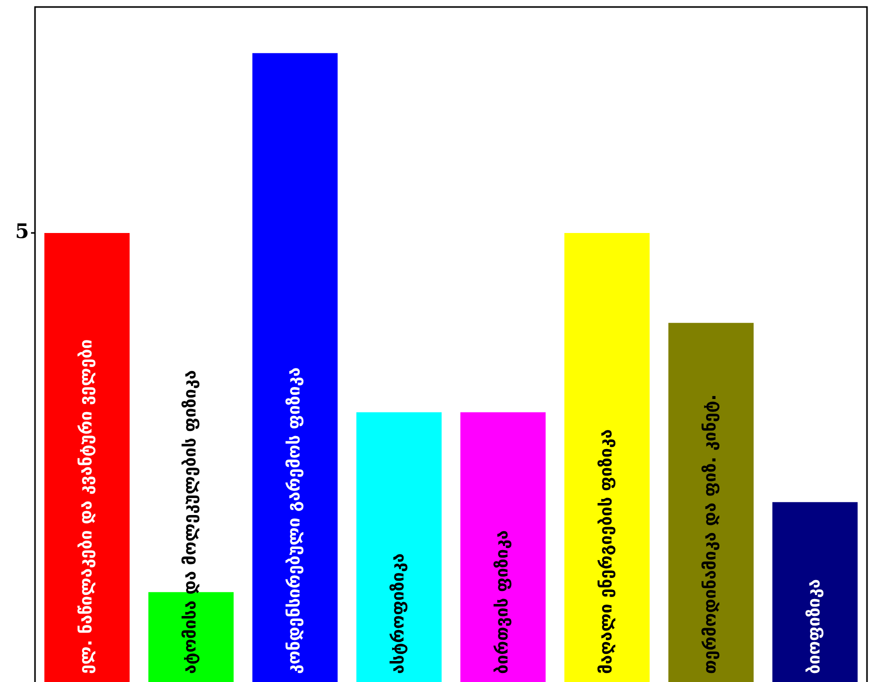  I want to click on x-tick-label: მაღალი ენერგიების ფიზიკა, so click(606, 551).